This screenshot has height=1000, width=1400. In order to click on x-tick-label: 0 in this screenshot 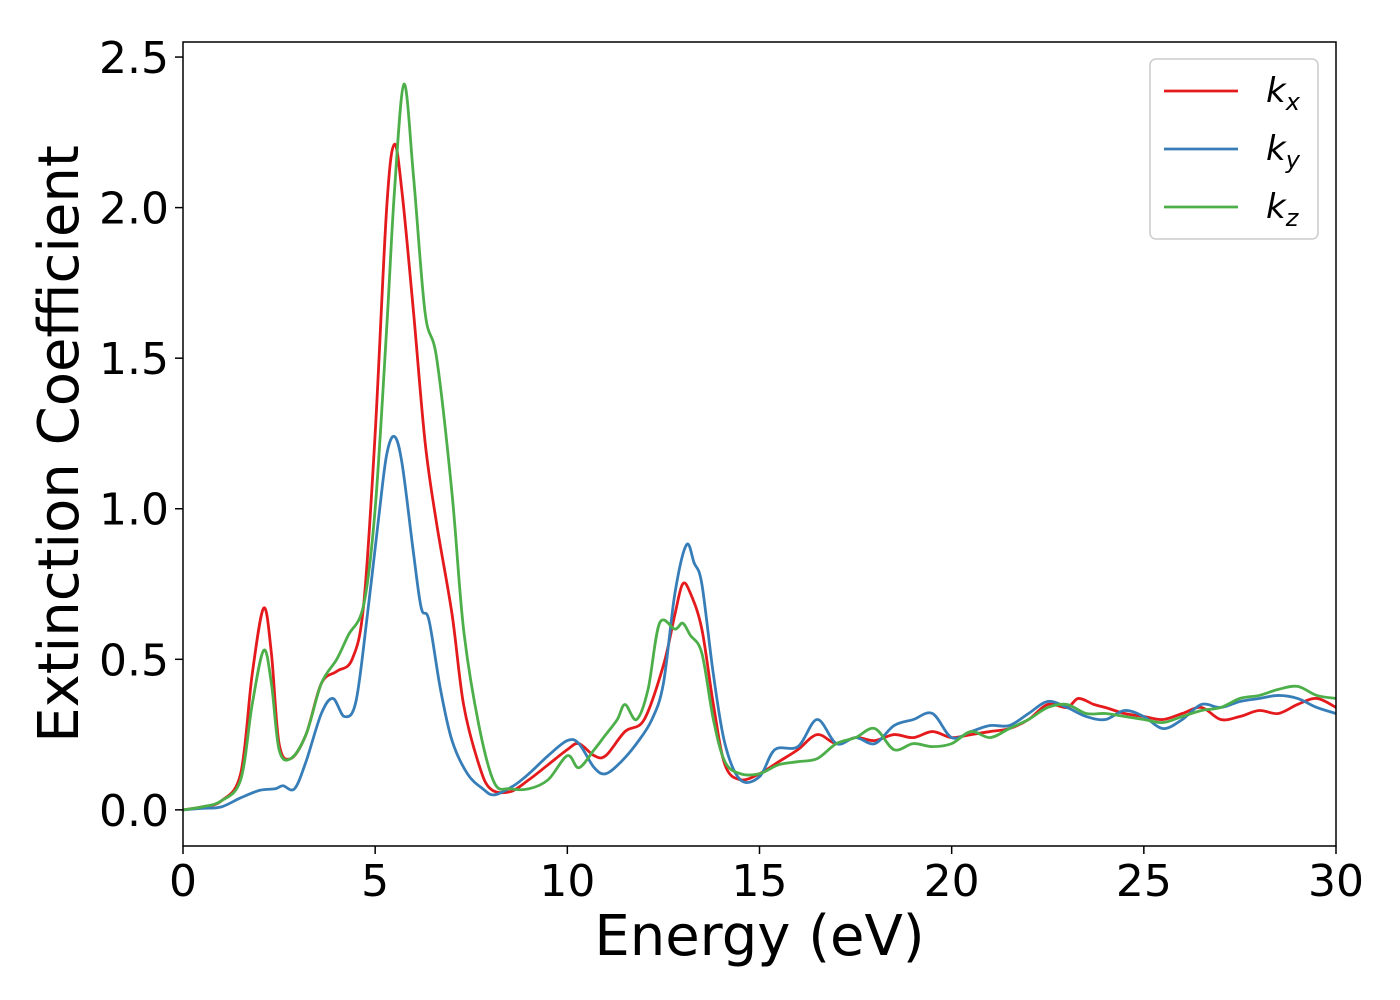, I will do `click(183, 881)`.